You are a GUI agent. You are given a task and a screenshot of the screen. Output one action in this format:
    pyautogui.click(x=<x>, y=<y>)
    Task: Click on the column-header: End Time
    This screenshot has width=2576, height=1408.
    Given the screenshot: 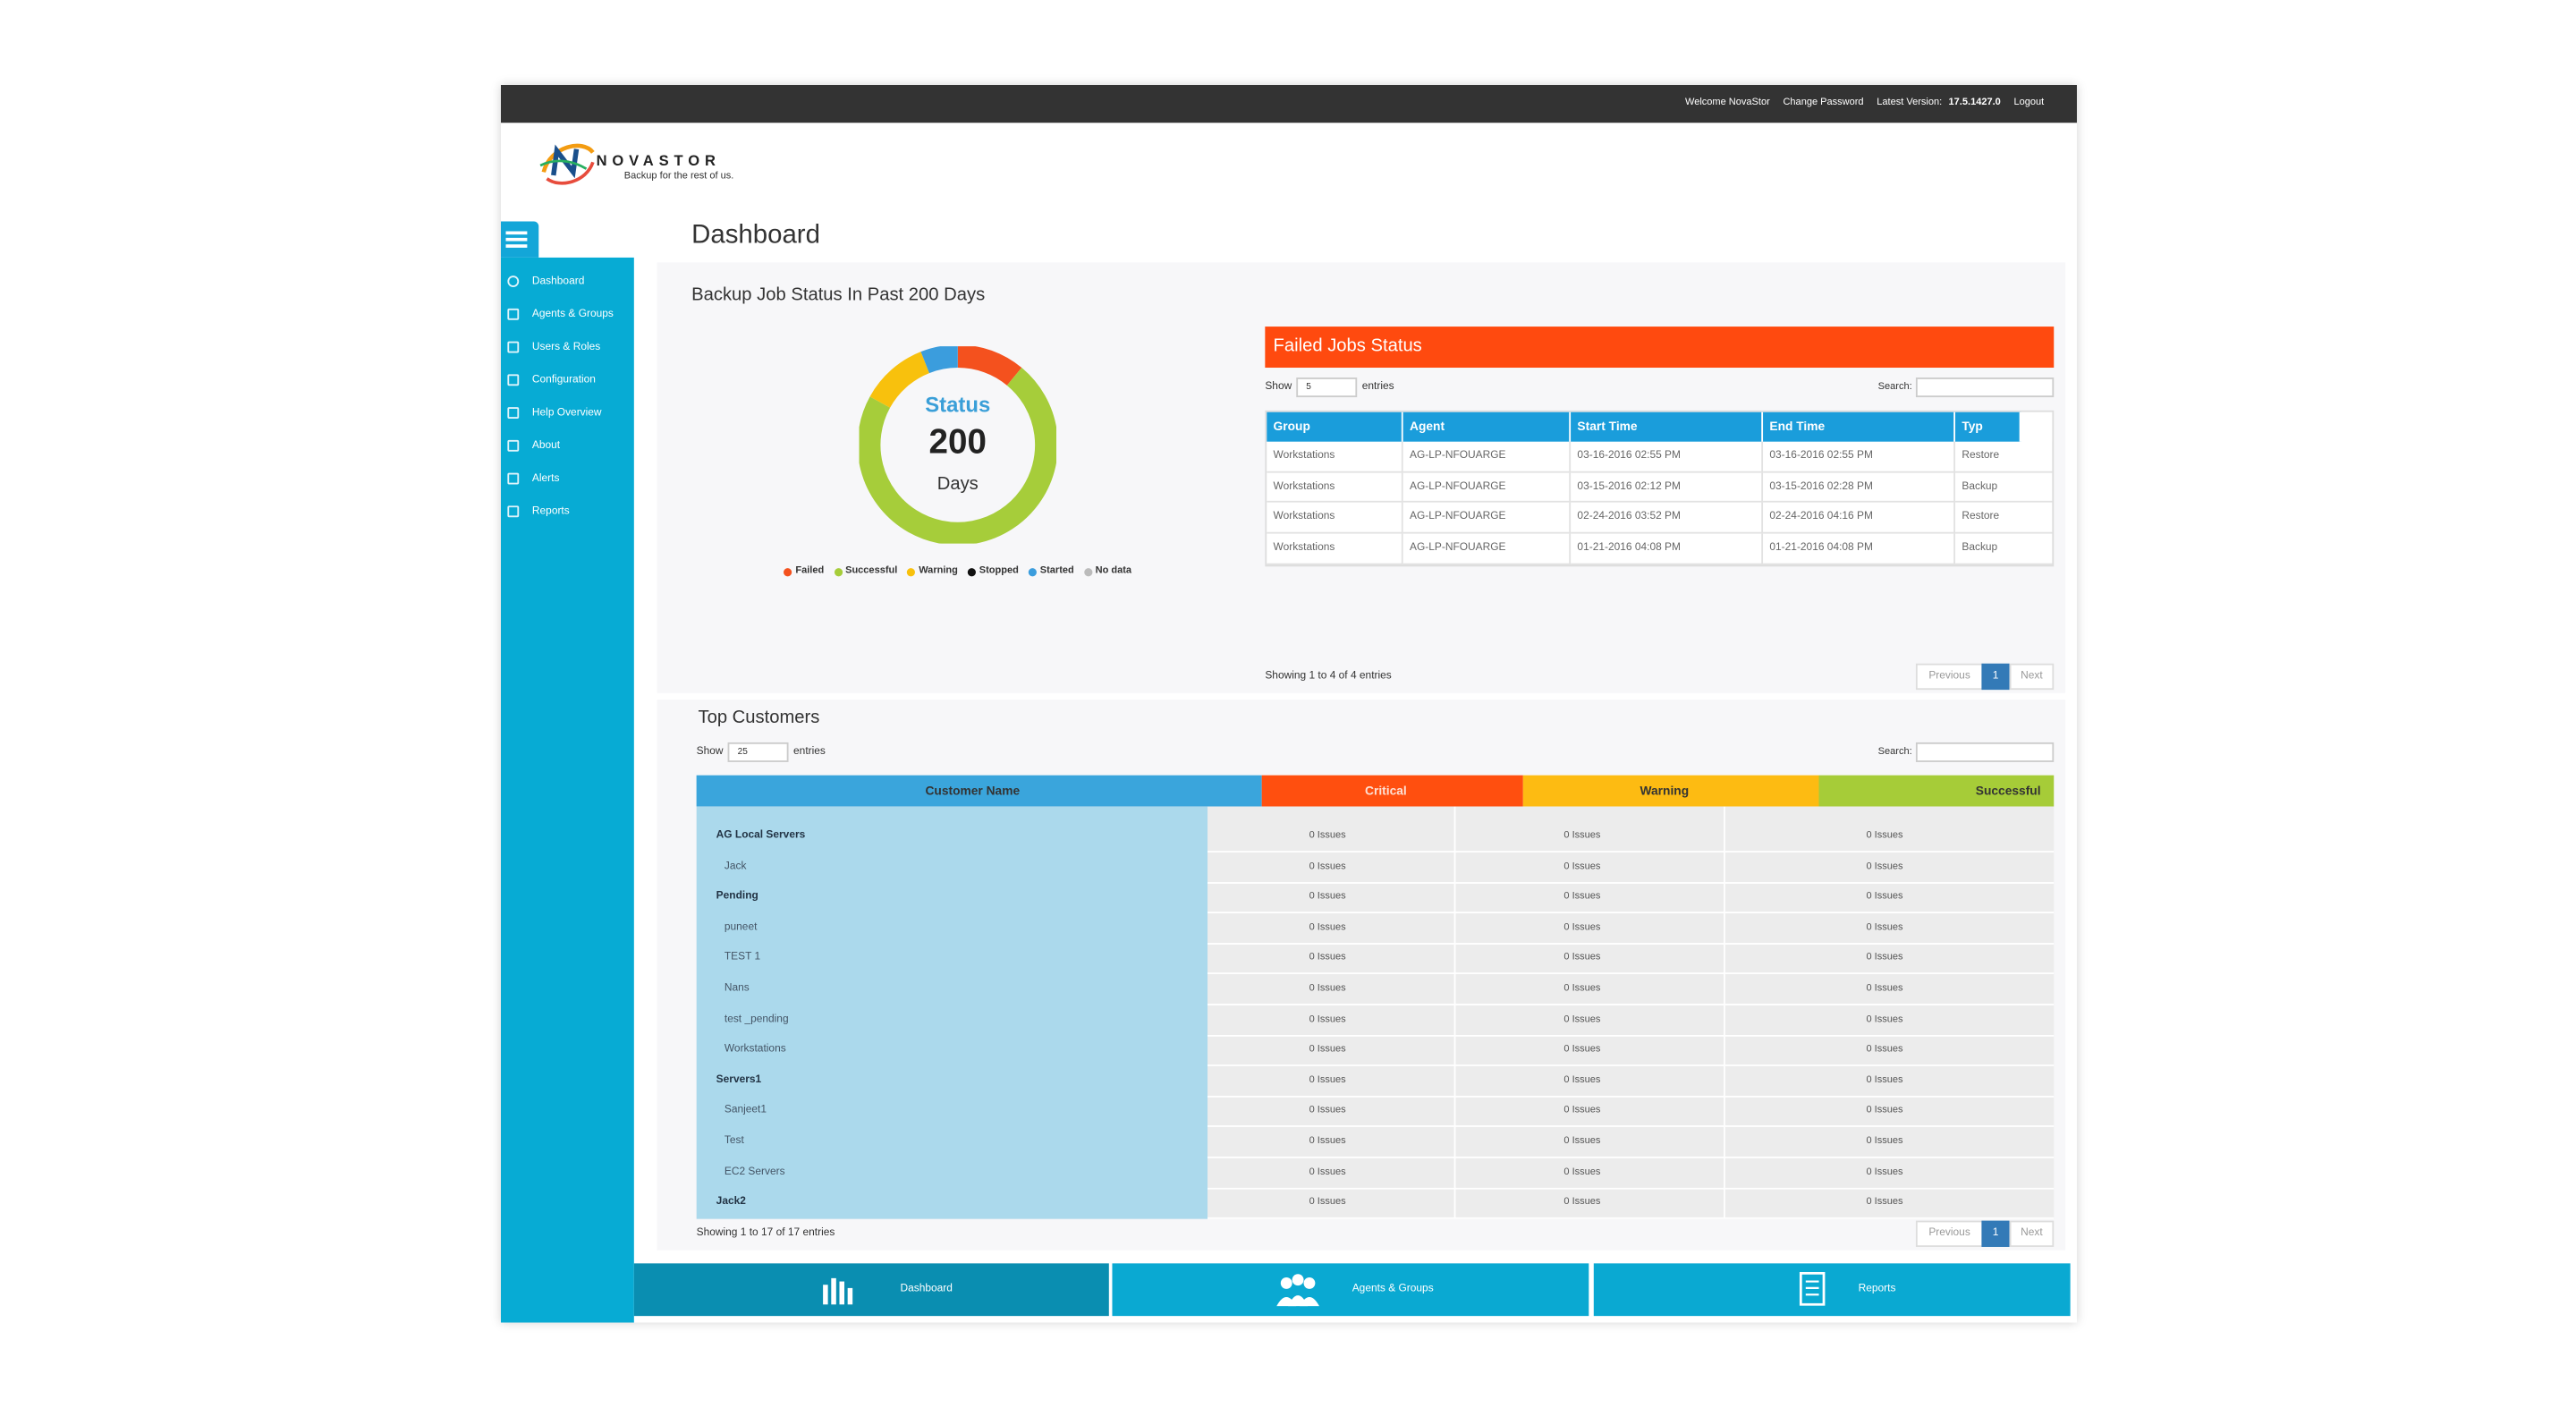 What is the action you would take?
    pyautogui.click(x=1859, y=426)
    